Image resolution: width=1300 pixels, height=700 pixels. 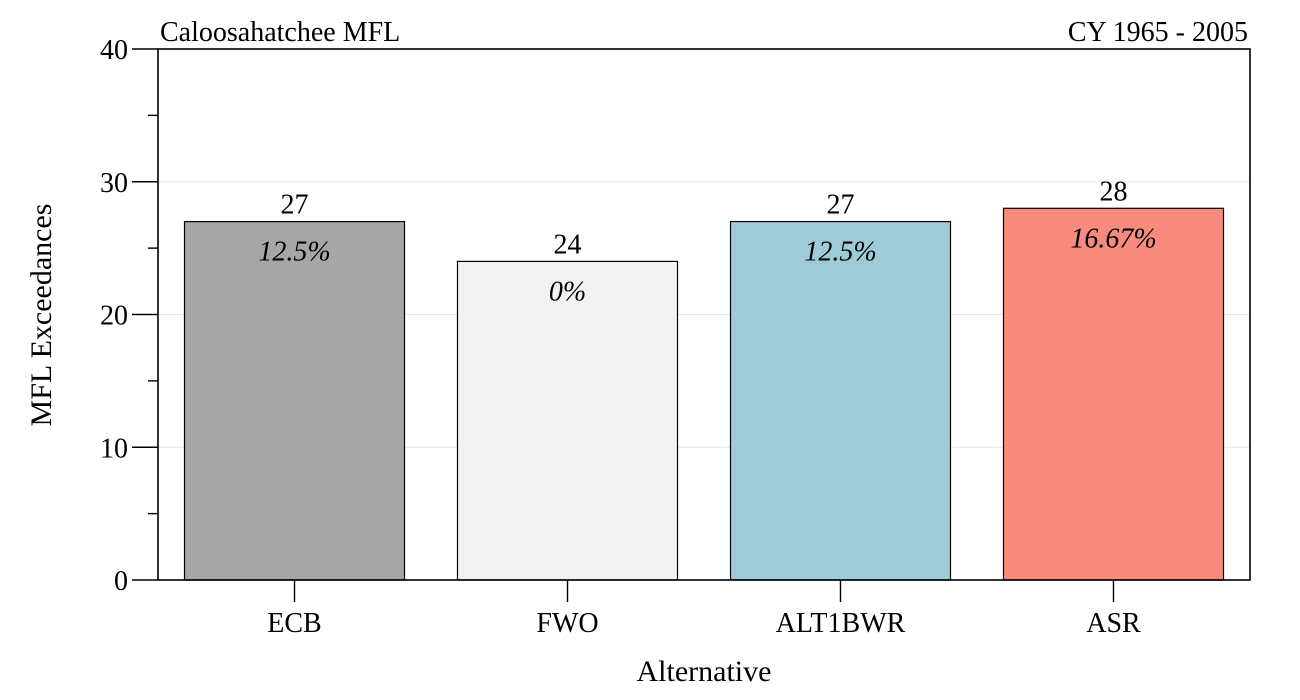 What do you see at coordinates (568, 244) in the screenshot?
I see `value-label: 24` at bounding box center [568, 244].